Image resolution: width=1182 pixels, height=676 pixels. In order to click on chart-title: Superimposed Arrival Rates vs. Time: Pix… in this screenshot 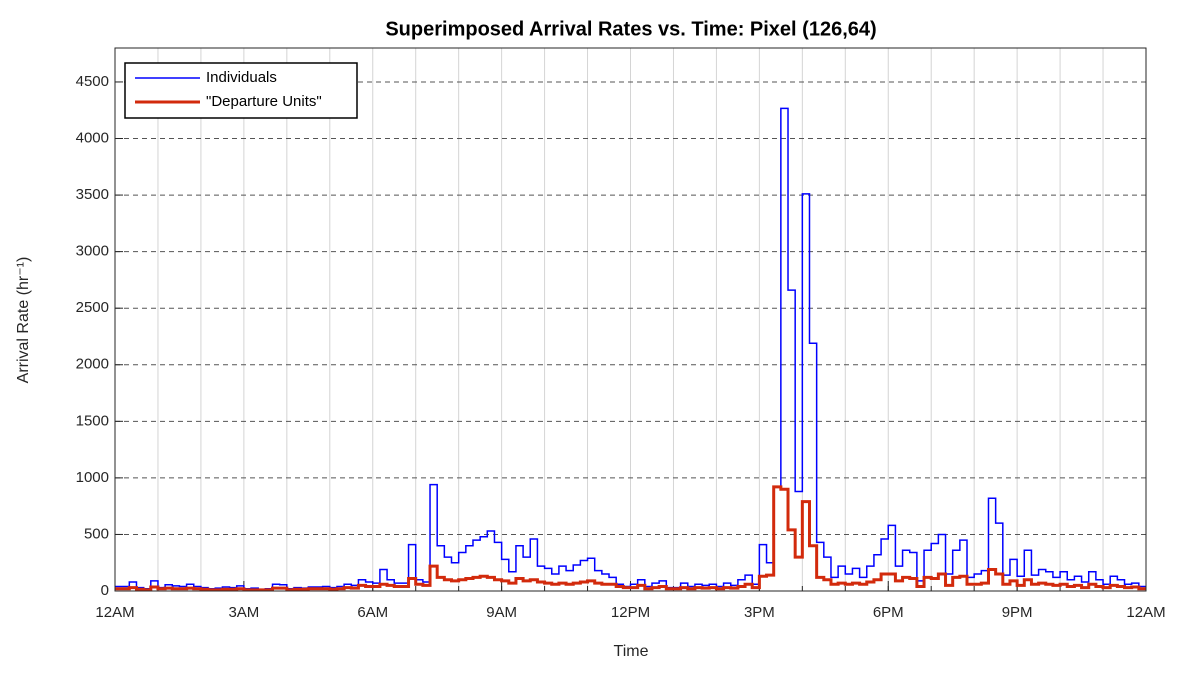, I will do `click(630, 29)`.